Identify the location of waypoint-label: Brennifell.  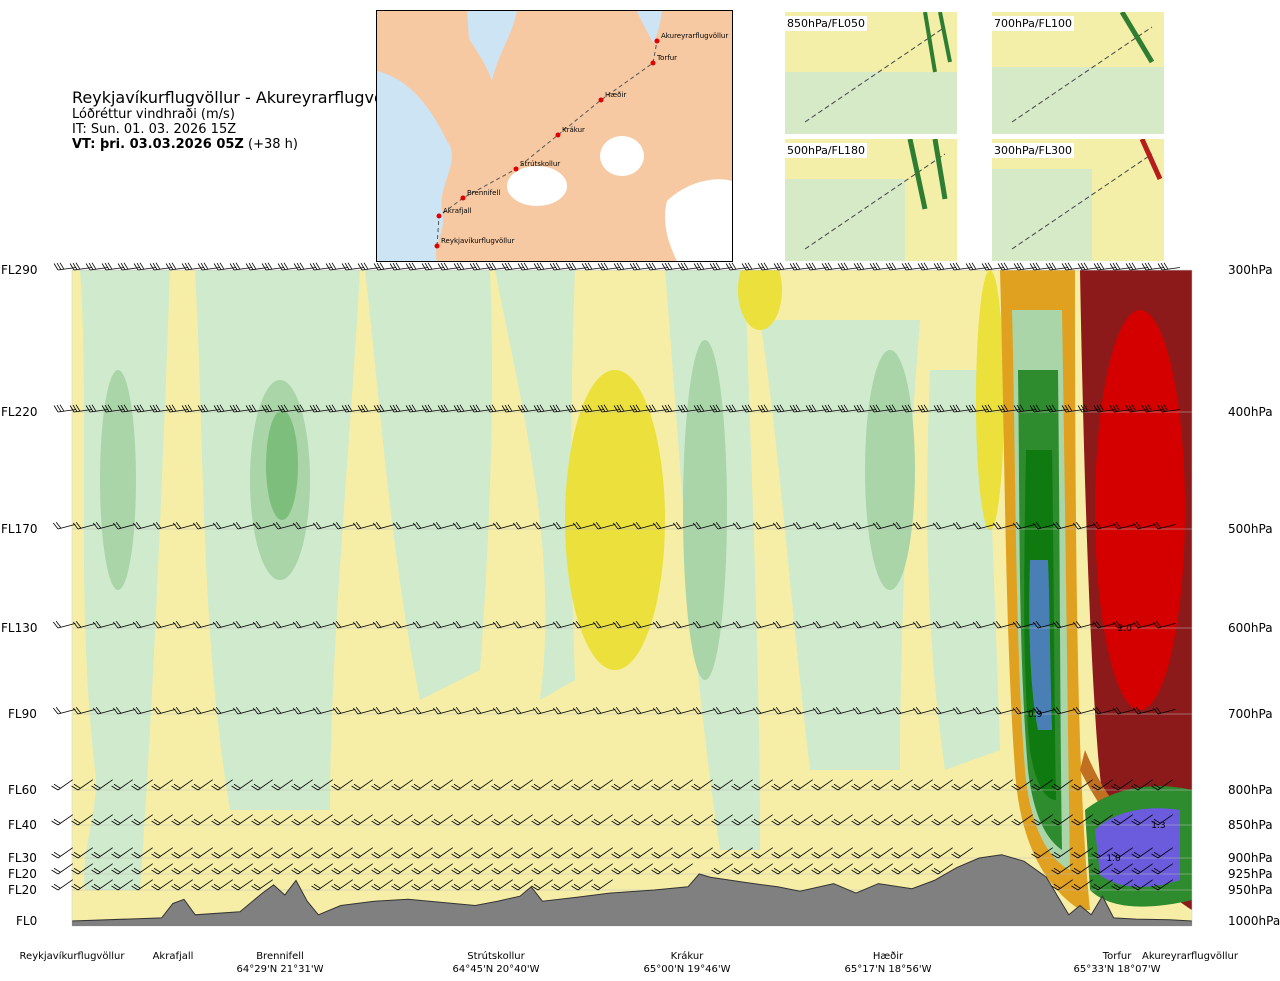
(483, 193).